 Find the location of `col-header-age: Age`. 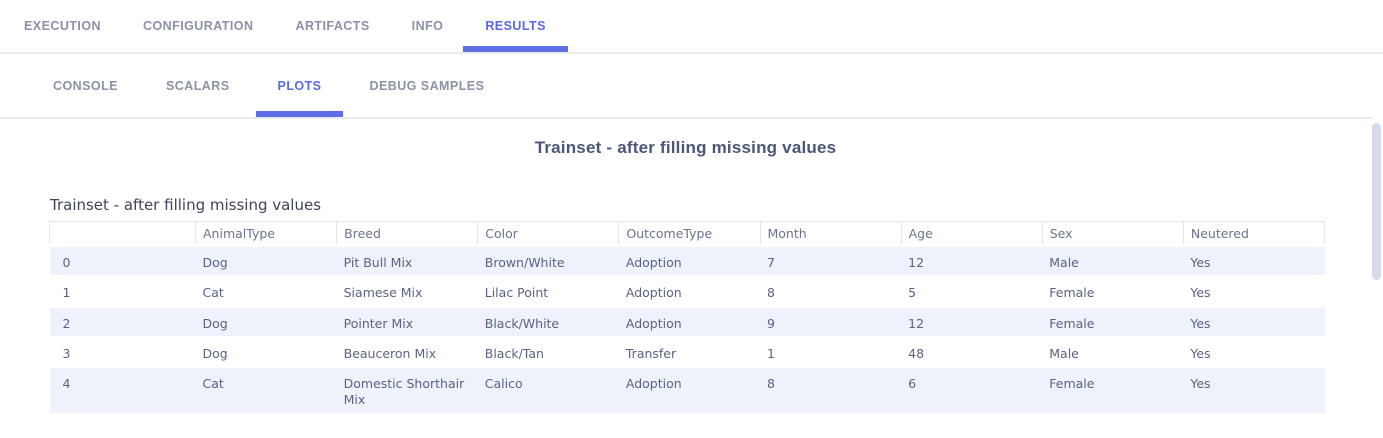

col-header-age: Age is located at coordinates (971, 233).